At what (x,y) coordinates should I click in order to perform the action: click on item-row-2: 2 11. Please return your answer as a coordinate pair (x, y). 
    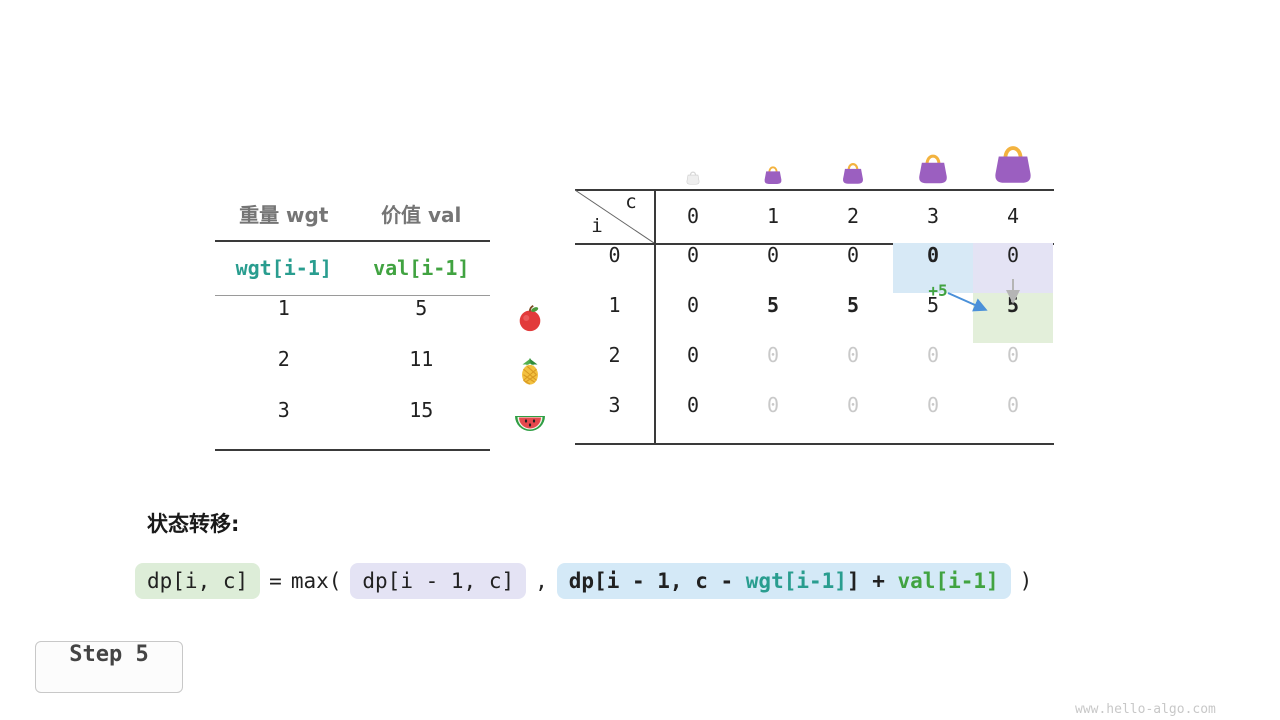
    Looking at the image, I should click on (352, 372).